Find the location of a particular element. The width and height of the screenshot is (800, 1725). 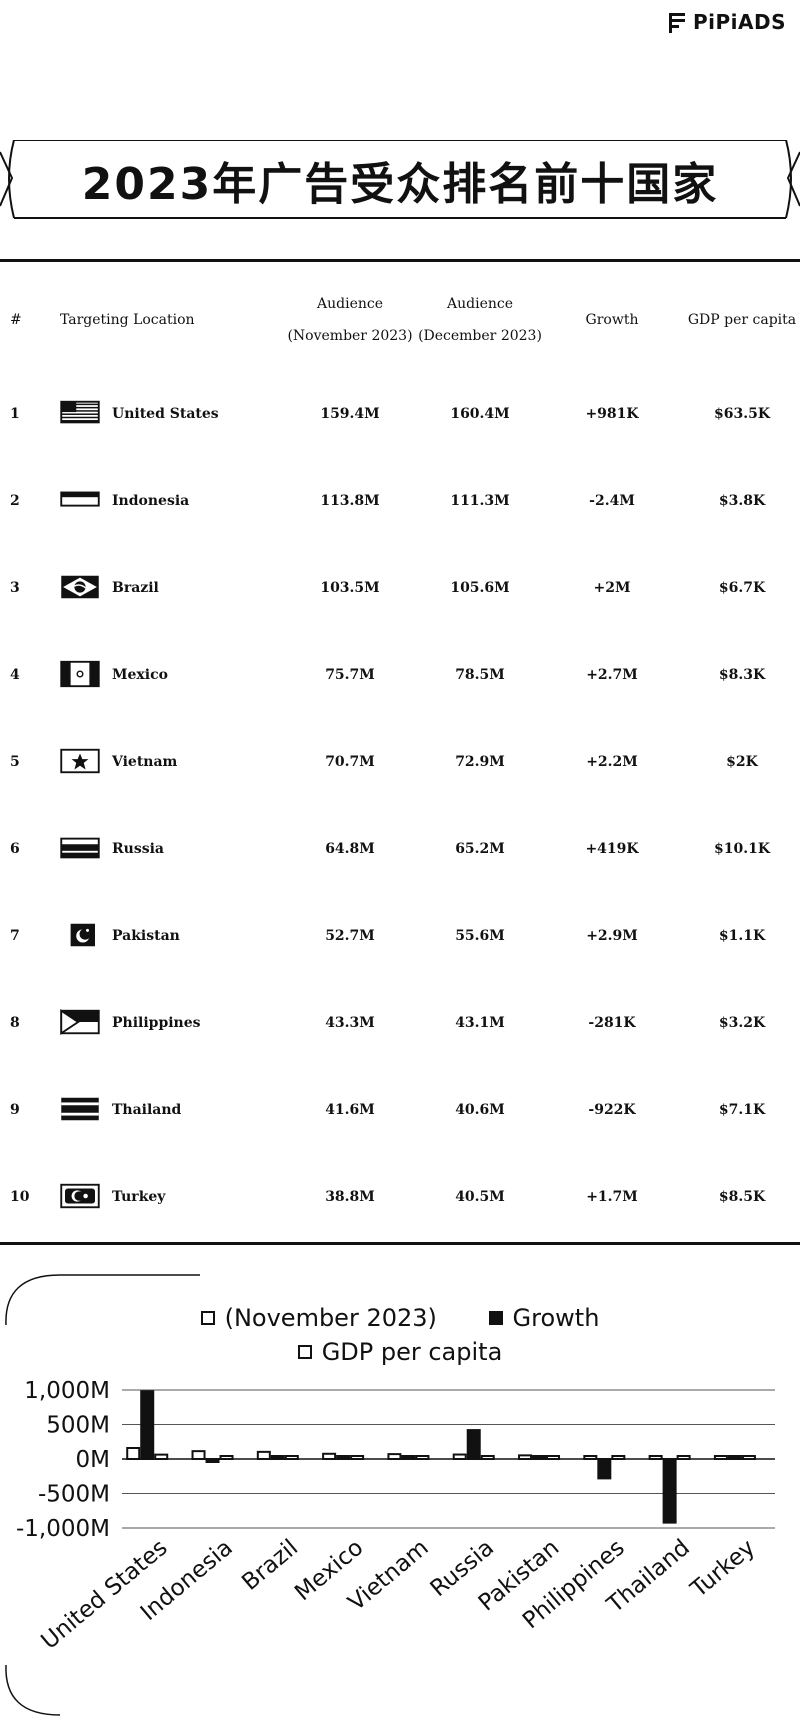

chart-legend-row2: GDP per capita is located at coordinates (400, 1351).